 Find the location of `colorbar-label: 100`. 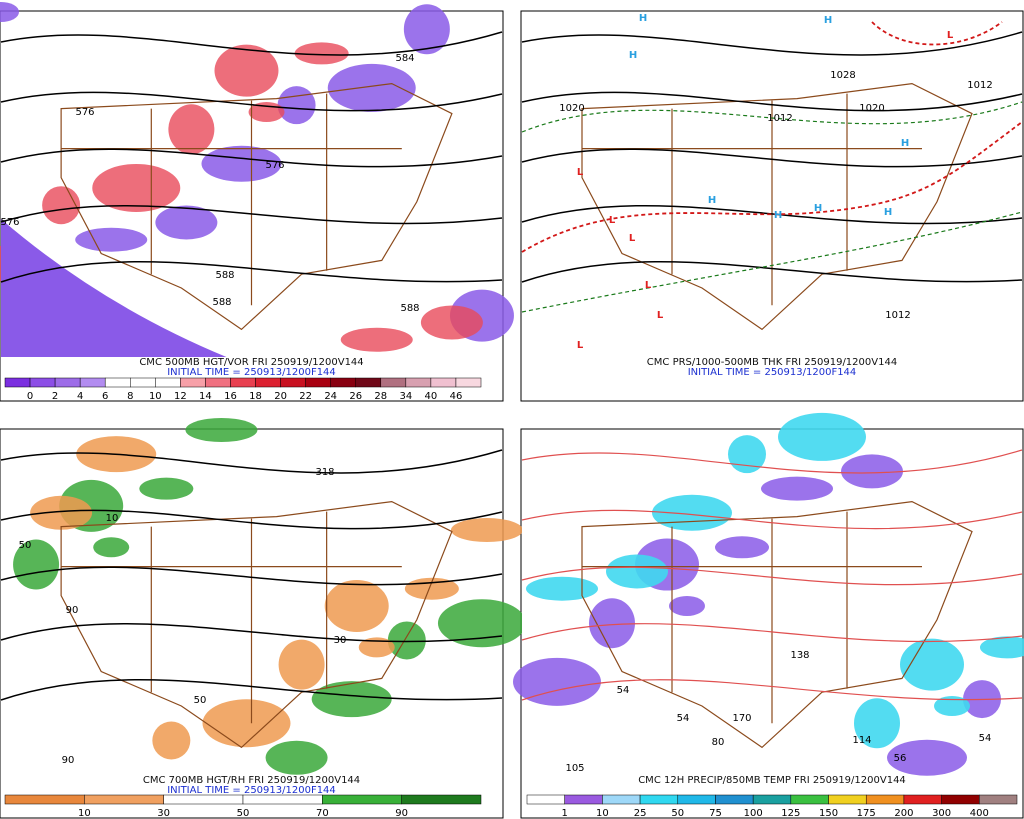

colorbar-label: 100 is located at coordinates (753, 813).